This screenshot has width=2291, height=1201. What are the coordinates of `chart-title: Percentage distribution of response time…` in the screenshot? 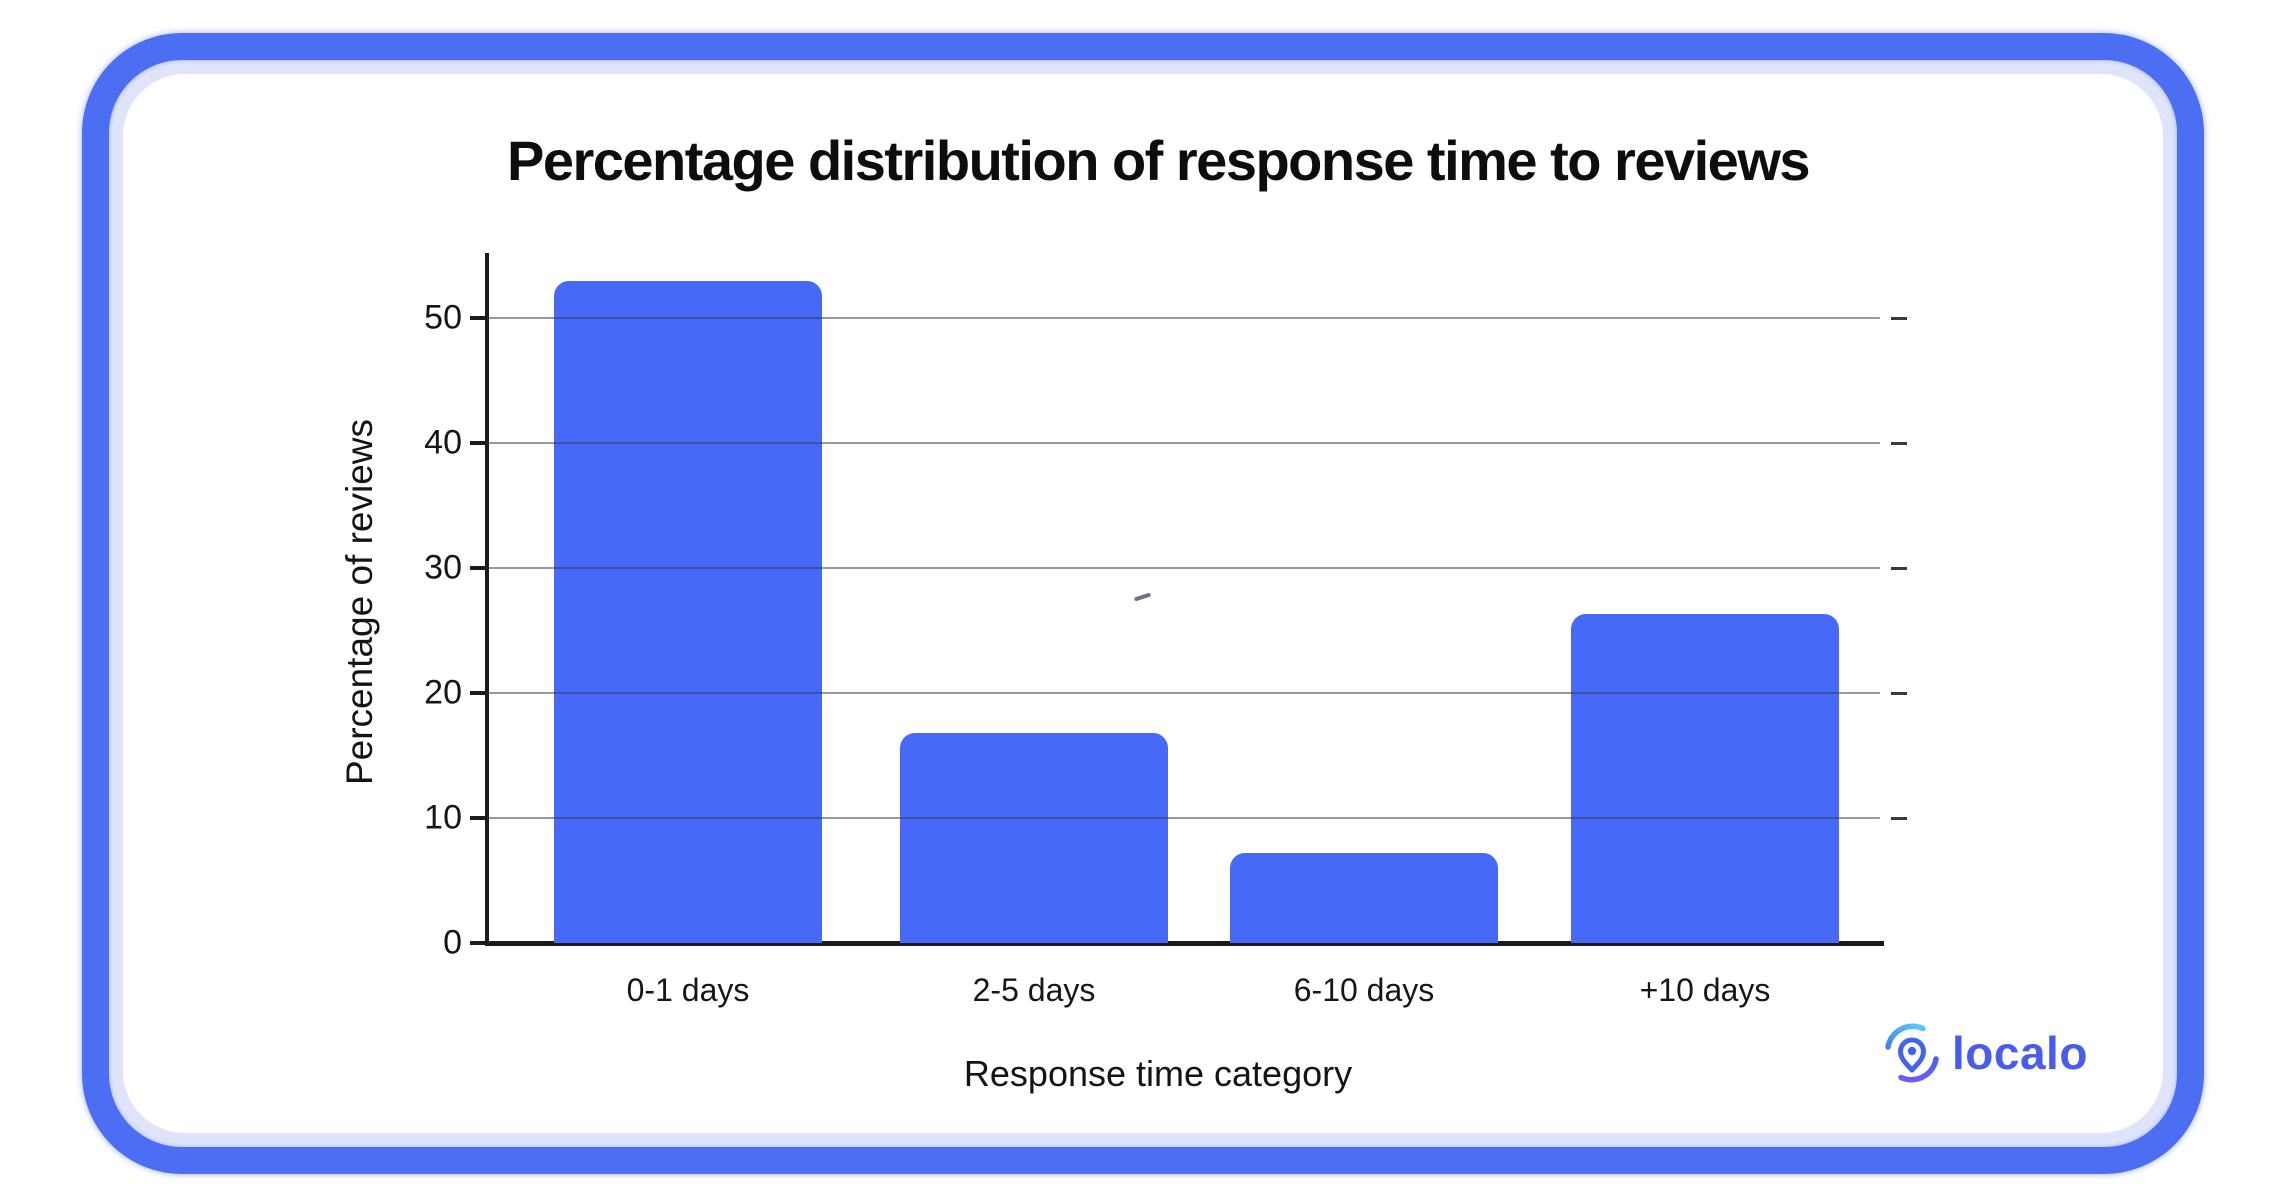 It's located at (1158, 160).